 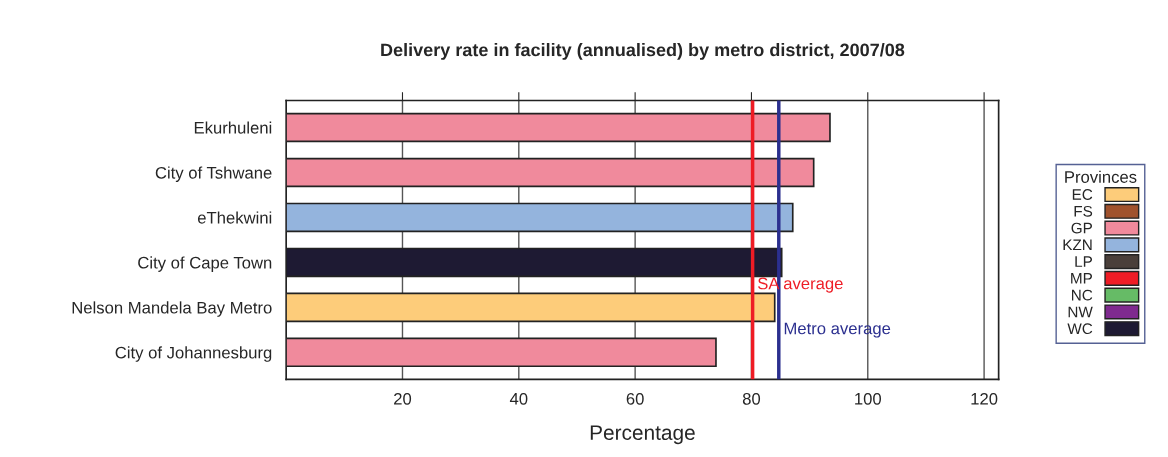 What do you see at coordinates (1082, 295) in the screenshot?
I see `legend-label: NC` at bounding box center [1082, 295].